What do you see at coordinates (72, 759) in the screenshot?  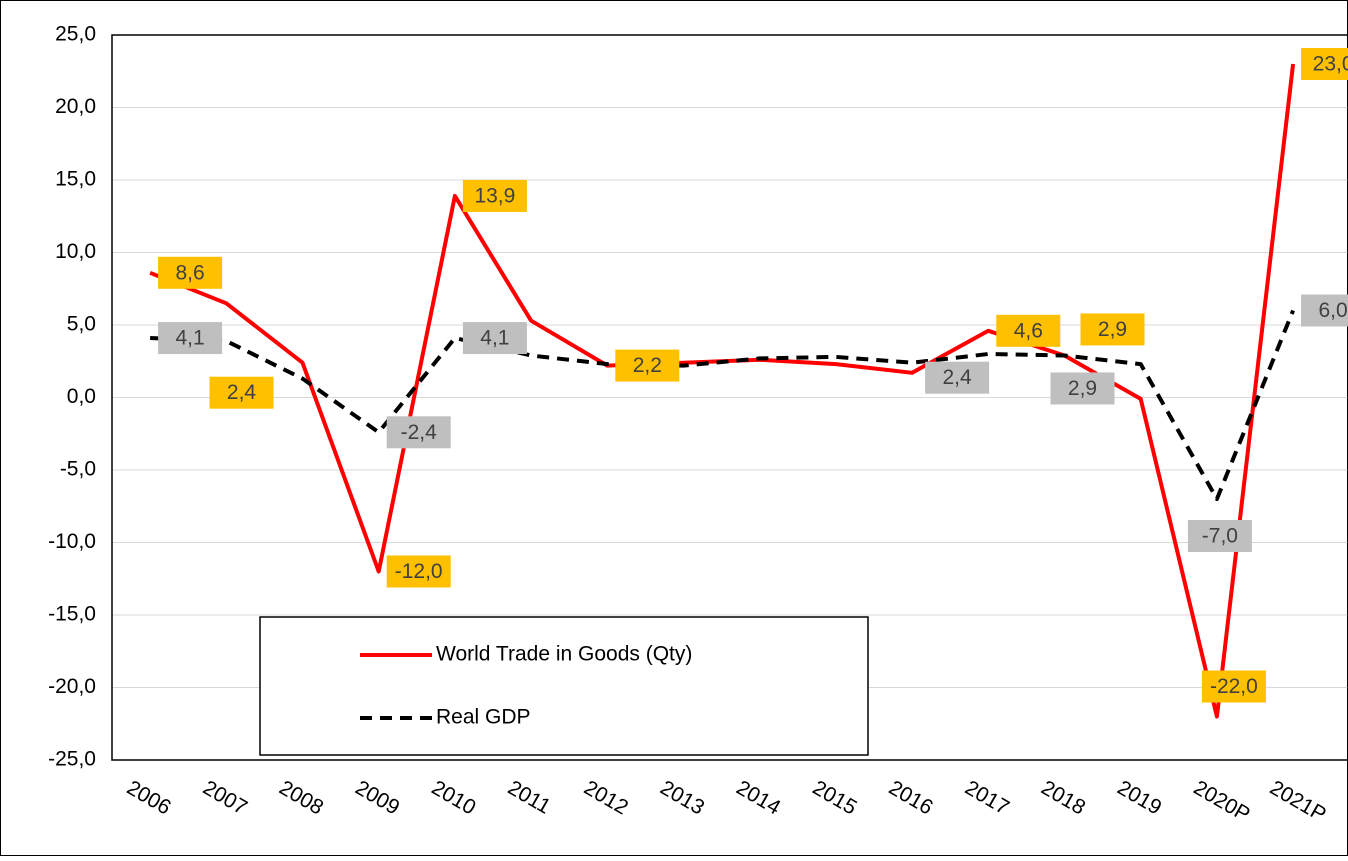 I see `y-tick-label: -25,0` at bounding box center [72, 759].